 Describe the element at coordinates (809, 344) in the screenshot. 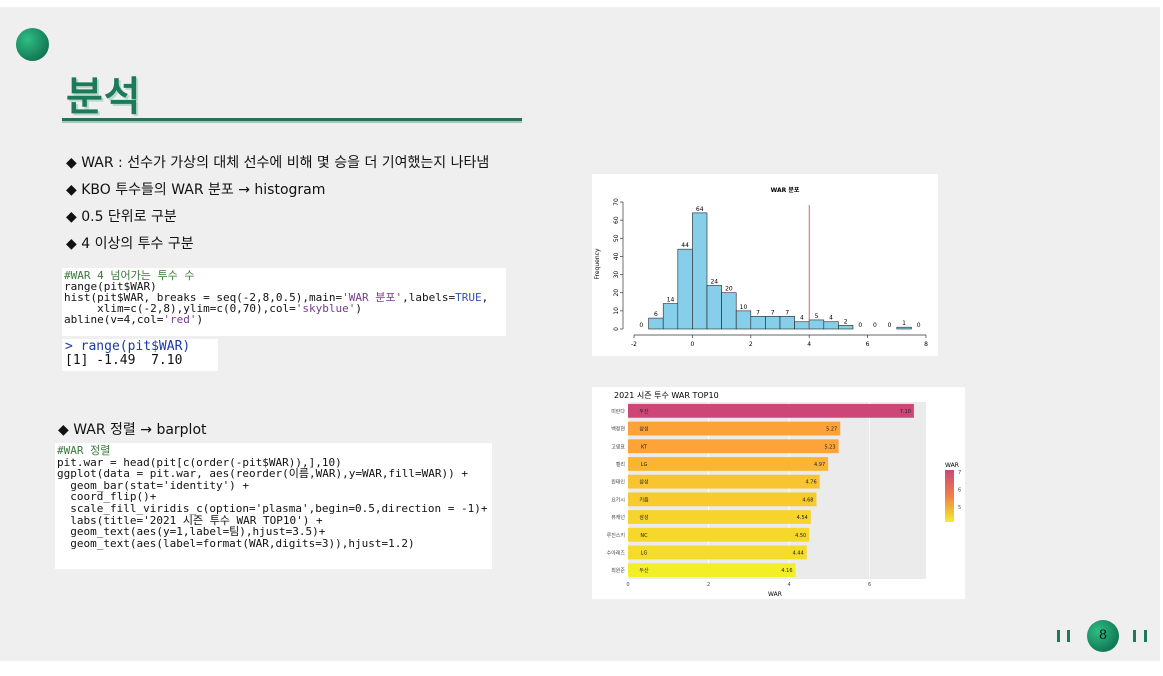

I see `hist-x-tick-label: 4` at that location.